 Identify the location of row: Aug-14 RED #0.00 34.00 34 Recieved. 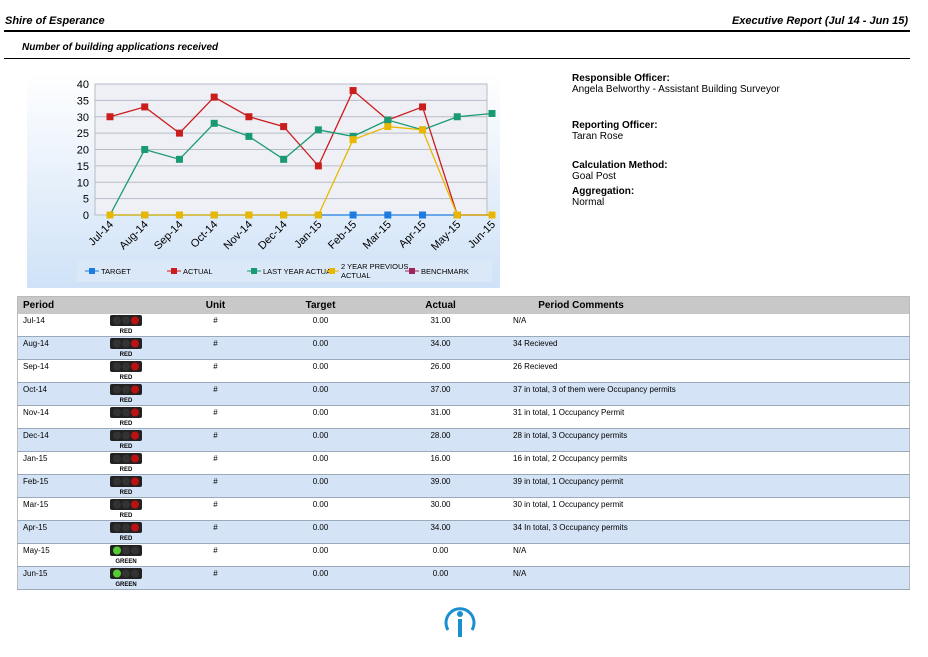
(463, 348).